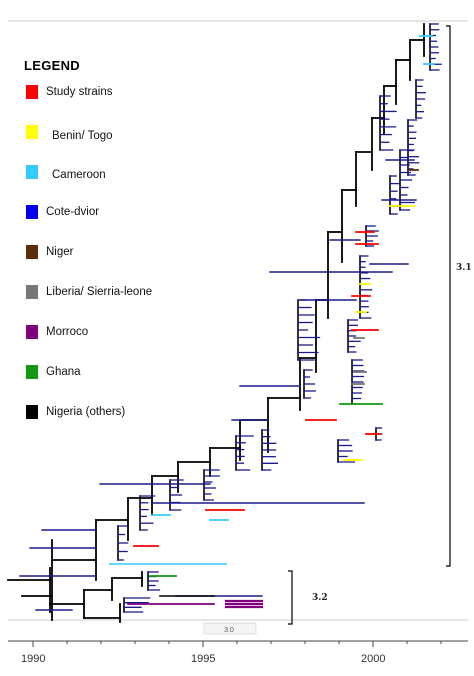 This screenshot has height=676, width=474. What do you see at coordinates (86, 412) in the screenshot?
I see `legend-label: Nigeria (others)` at bounding box center [86, 412].